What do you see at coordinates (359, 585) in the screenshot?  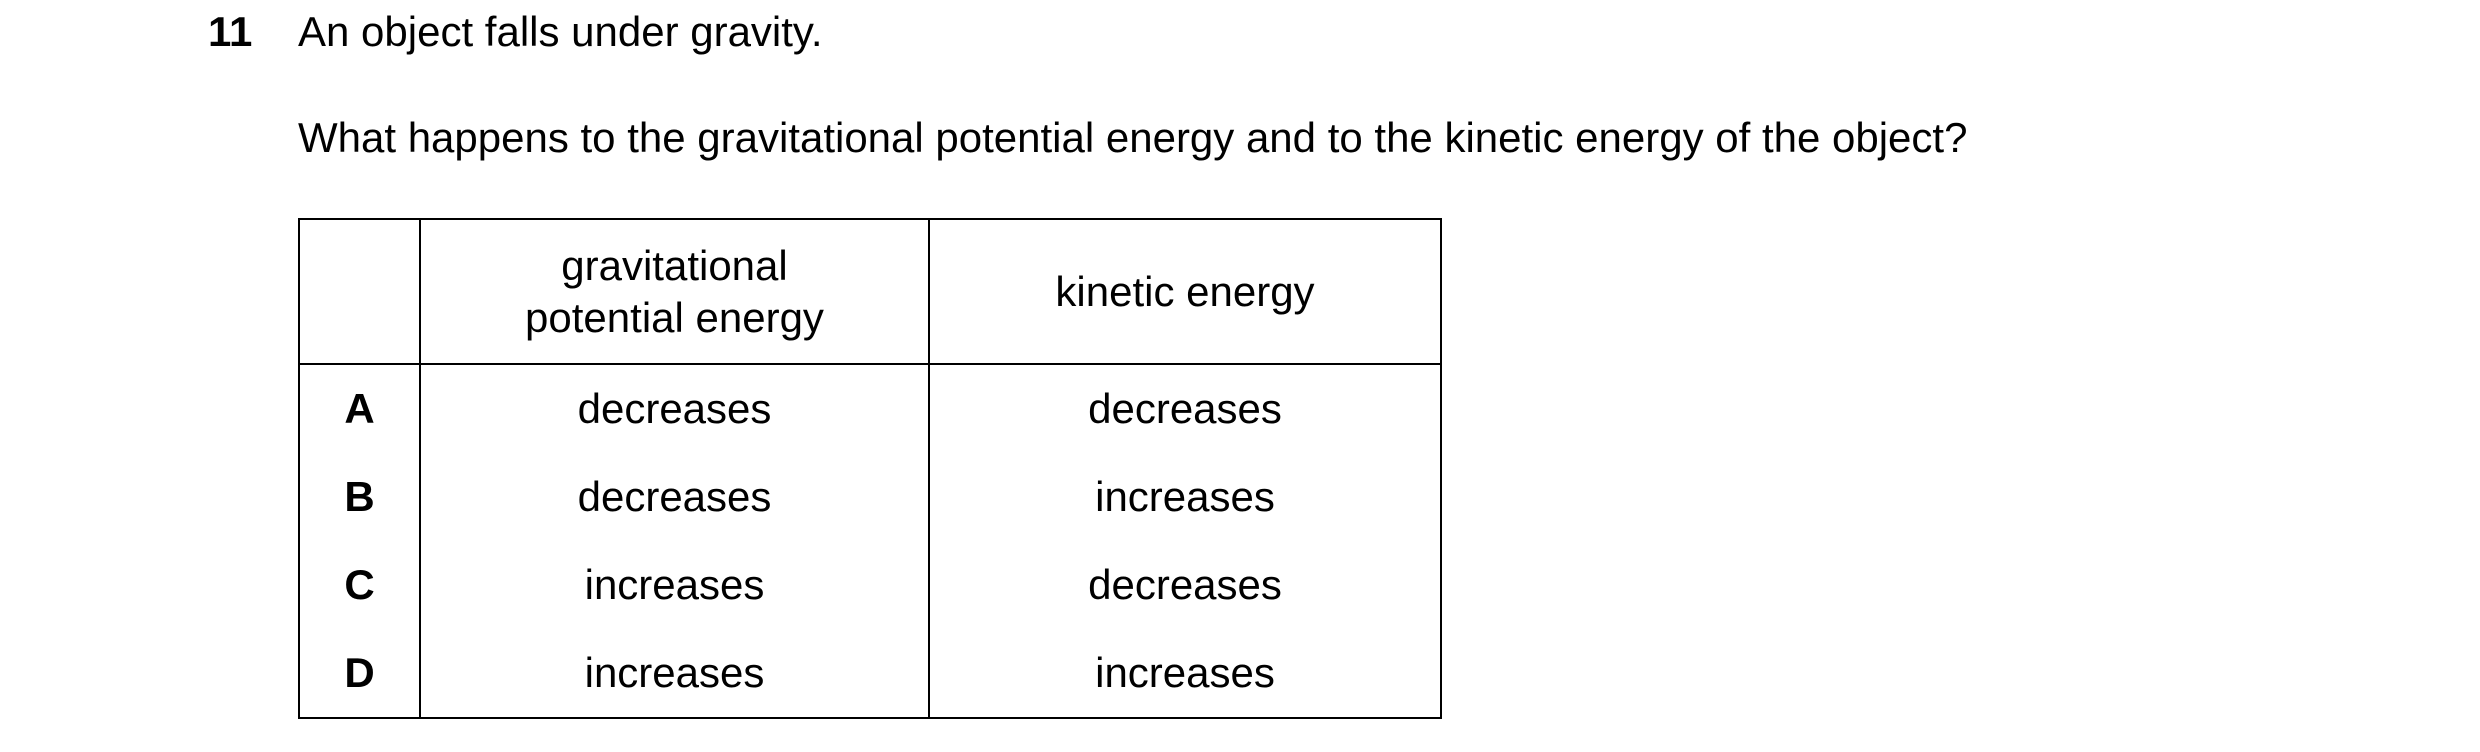 I see `option-key: C` at bounding box center [359, 585].